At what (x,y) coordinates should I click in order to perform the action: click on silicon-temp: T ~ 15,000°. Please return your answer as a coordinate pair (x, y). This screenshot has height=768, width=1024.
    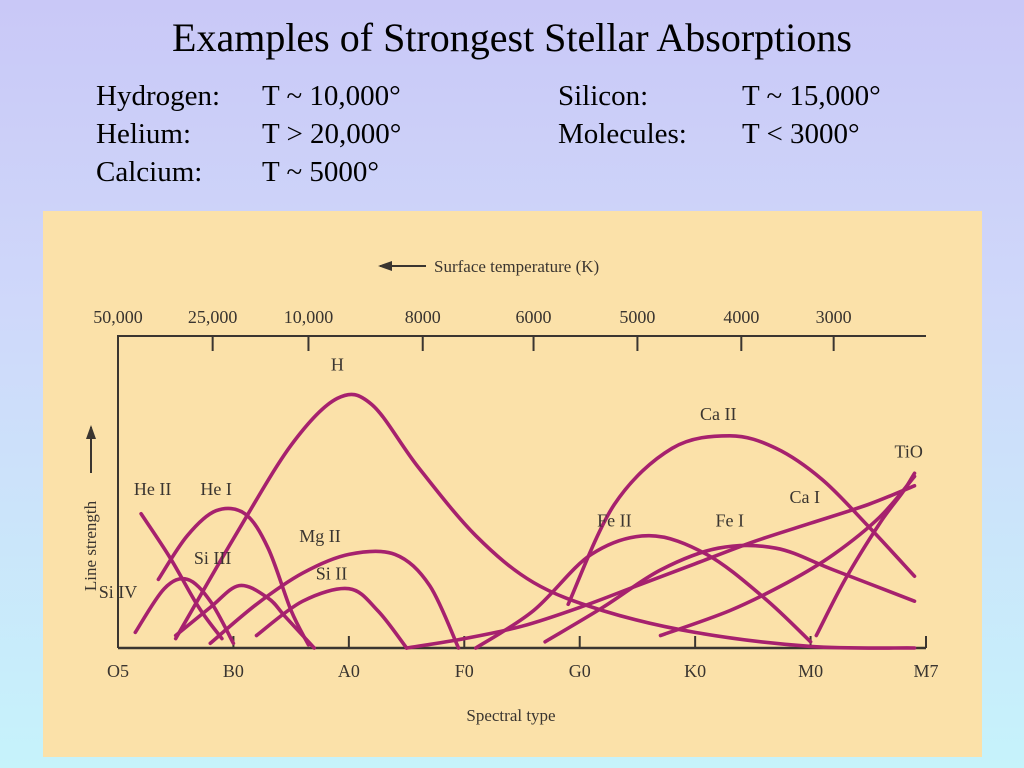
    Looking at the image, I should click on (811, 96).